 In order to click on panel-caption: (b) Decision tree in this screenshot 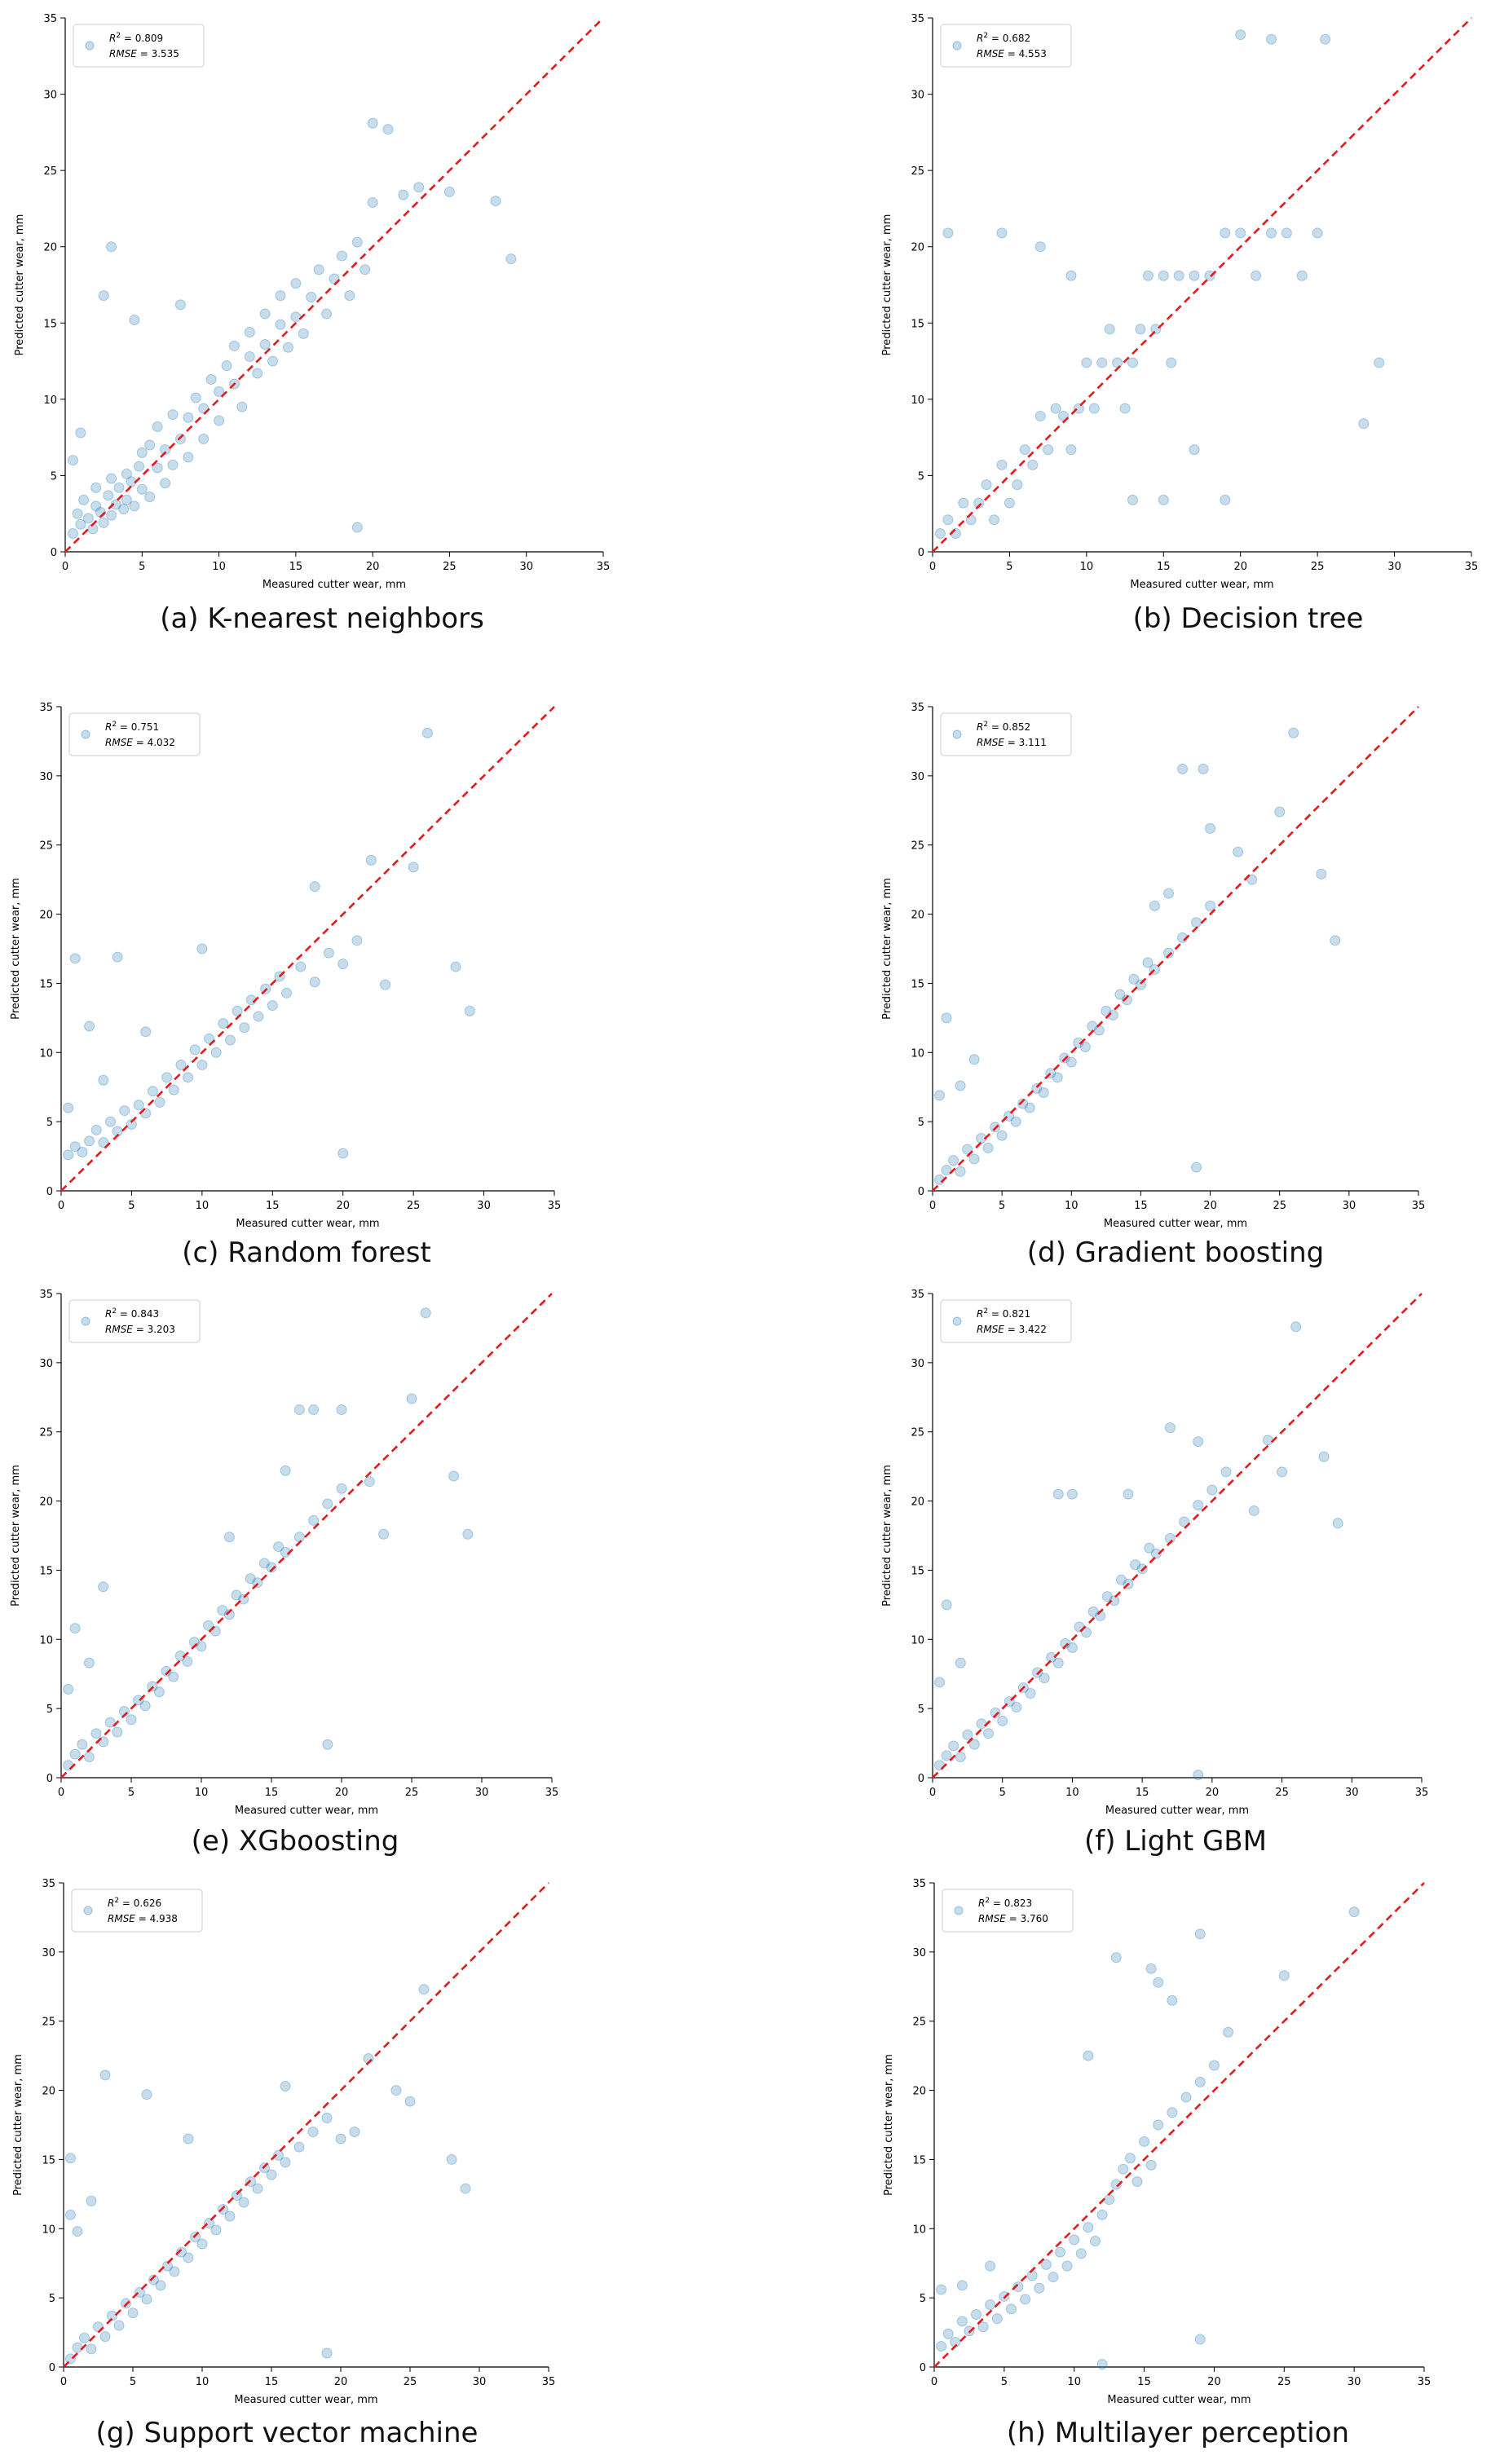, I will do `click(1248, 619)`.